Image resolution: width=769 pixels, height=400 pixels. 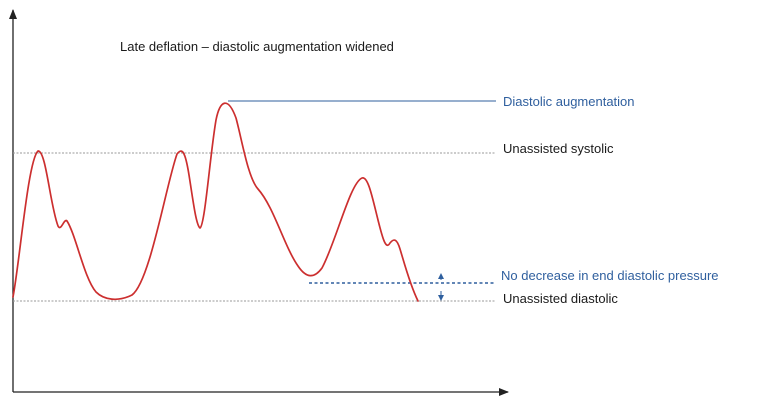 I want to click on unassisted-systolic-label: Unassisted systolic, so click(x=558, y=148).